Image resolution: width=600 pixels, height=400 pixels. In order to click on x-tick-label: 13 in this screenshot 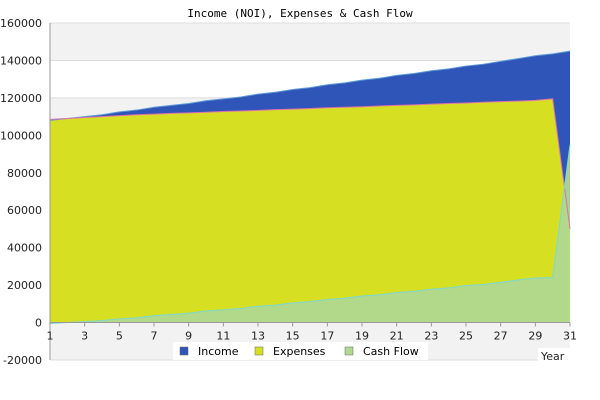, I will do `click(258, 336)`.